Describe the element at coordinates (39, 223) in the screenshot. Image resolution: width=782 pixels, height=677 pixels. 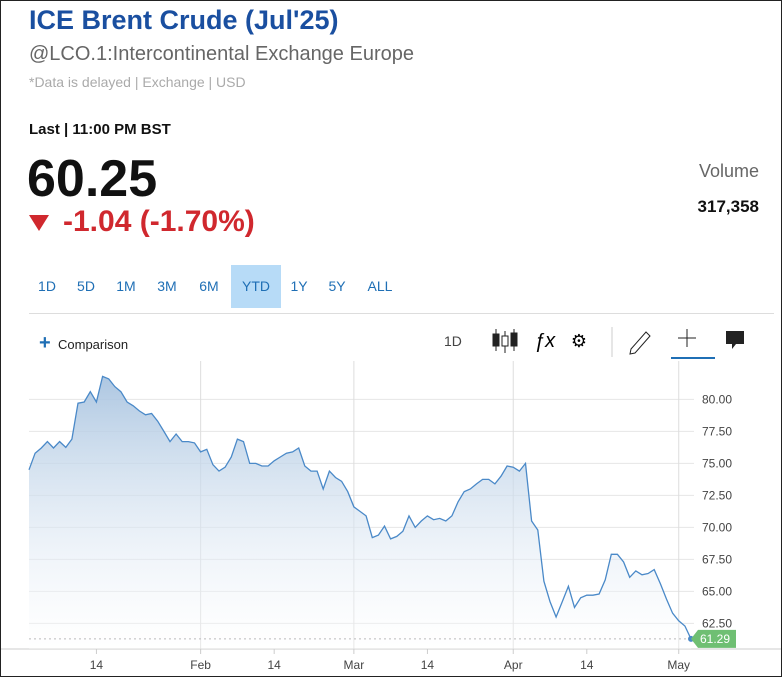
I see `down-arrow` at that location.